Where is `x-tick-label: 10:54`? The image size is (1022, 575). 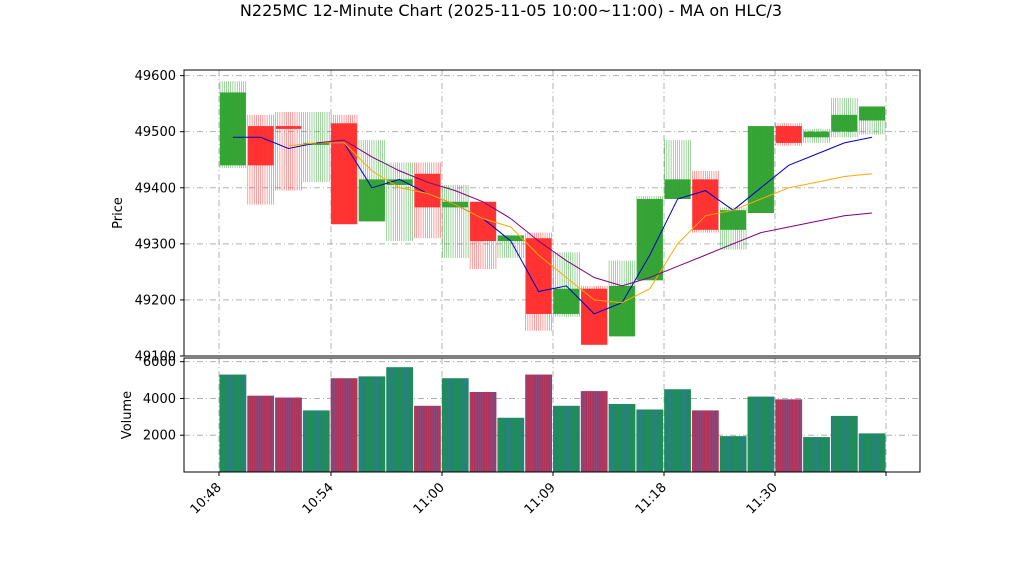
x-tick-label: 10:54 is located at coordinates (318, 498).